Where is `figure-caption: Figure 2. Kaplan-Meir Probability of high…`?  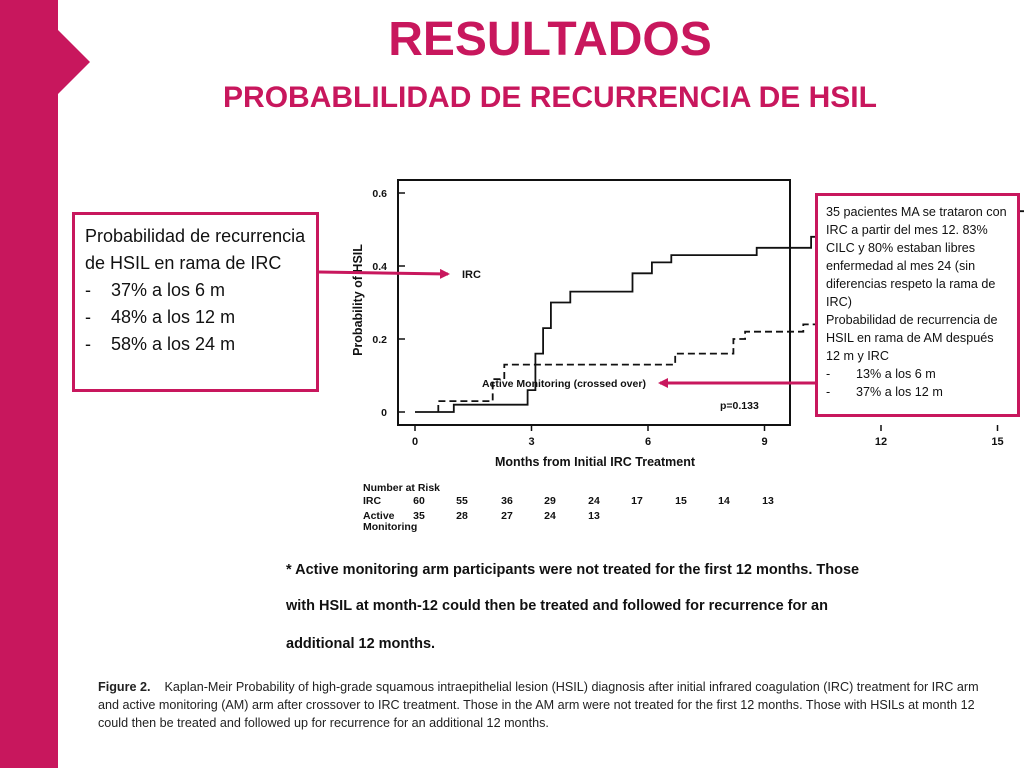
figure-caption: Figure 2. Kaplan-Meir Probability of high… is located at coordinates (548, 705).